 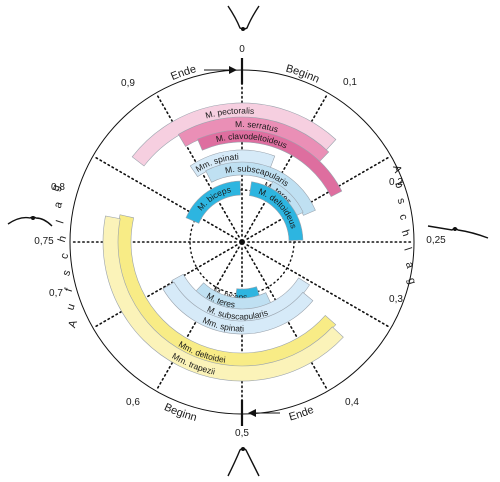 I want to click on side-letter: u, so click(x=70, y=307).